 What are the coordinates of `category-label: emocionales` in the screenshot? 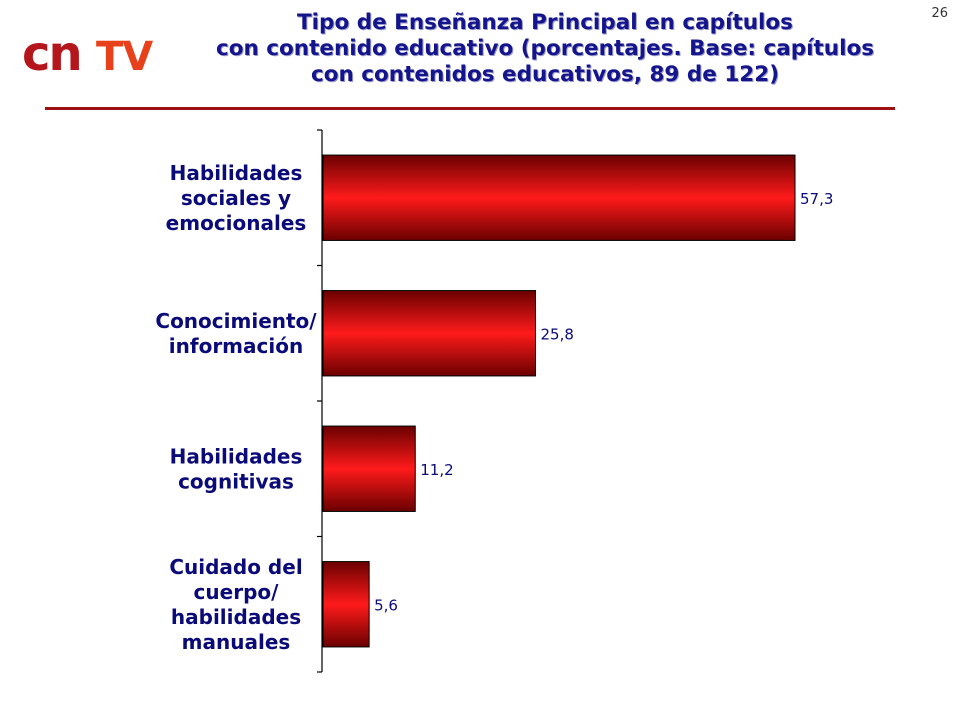 It's located at (236, 223).